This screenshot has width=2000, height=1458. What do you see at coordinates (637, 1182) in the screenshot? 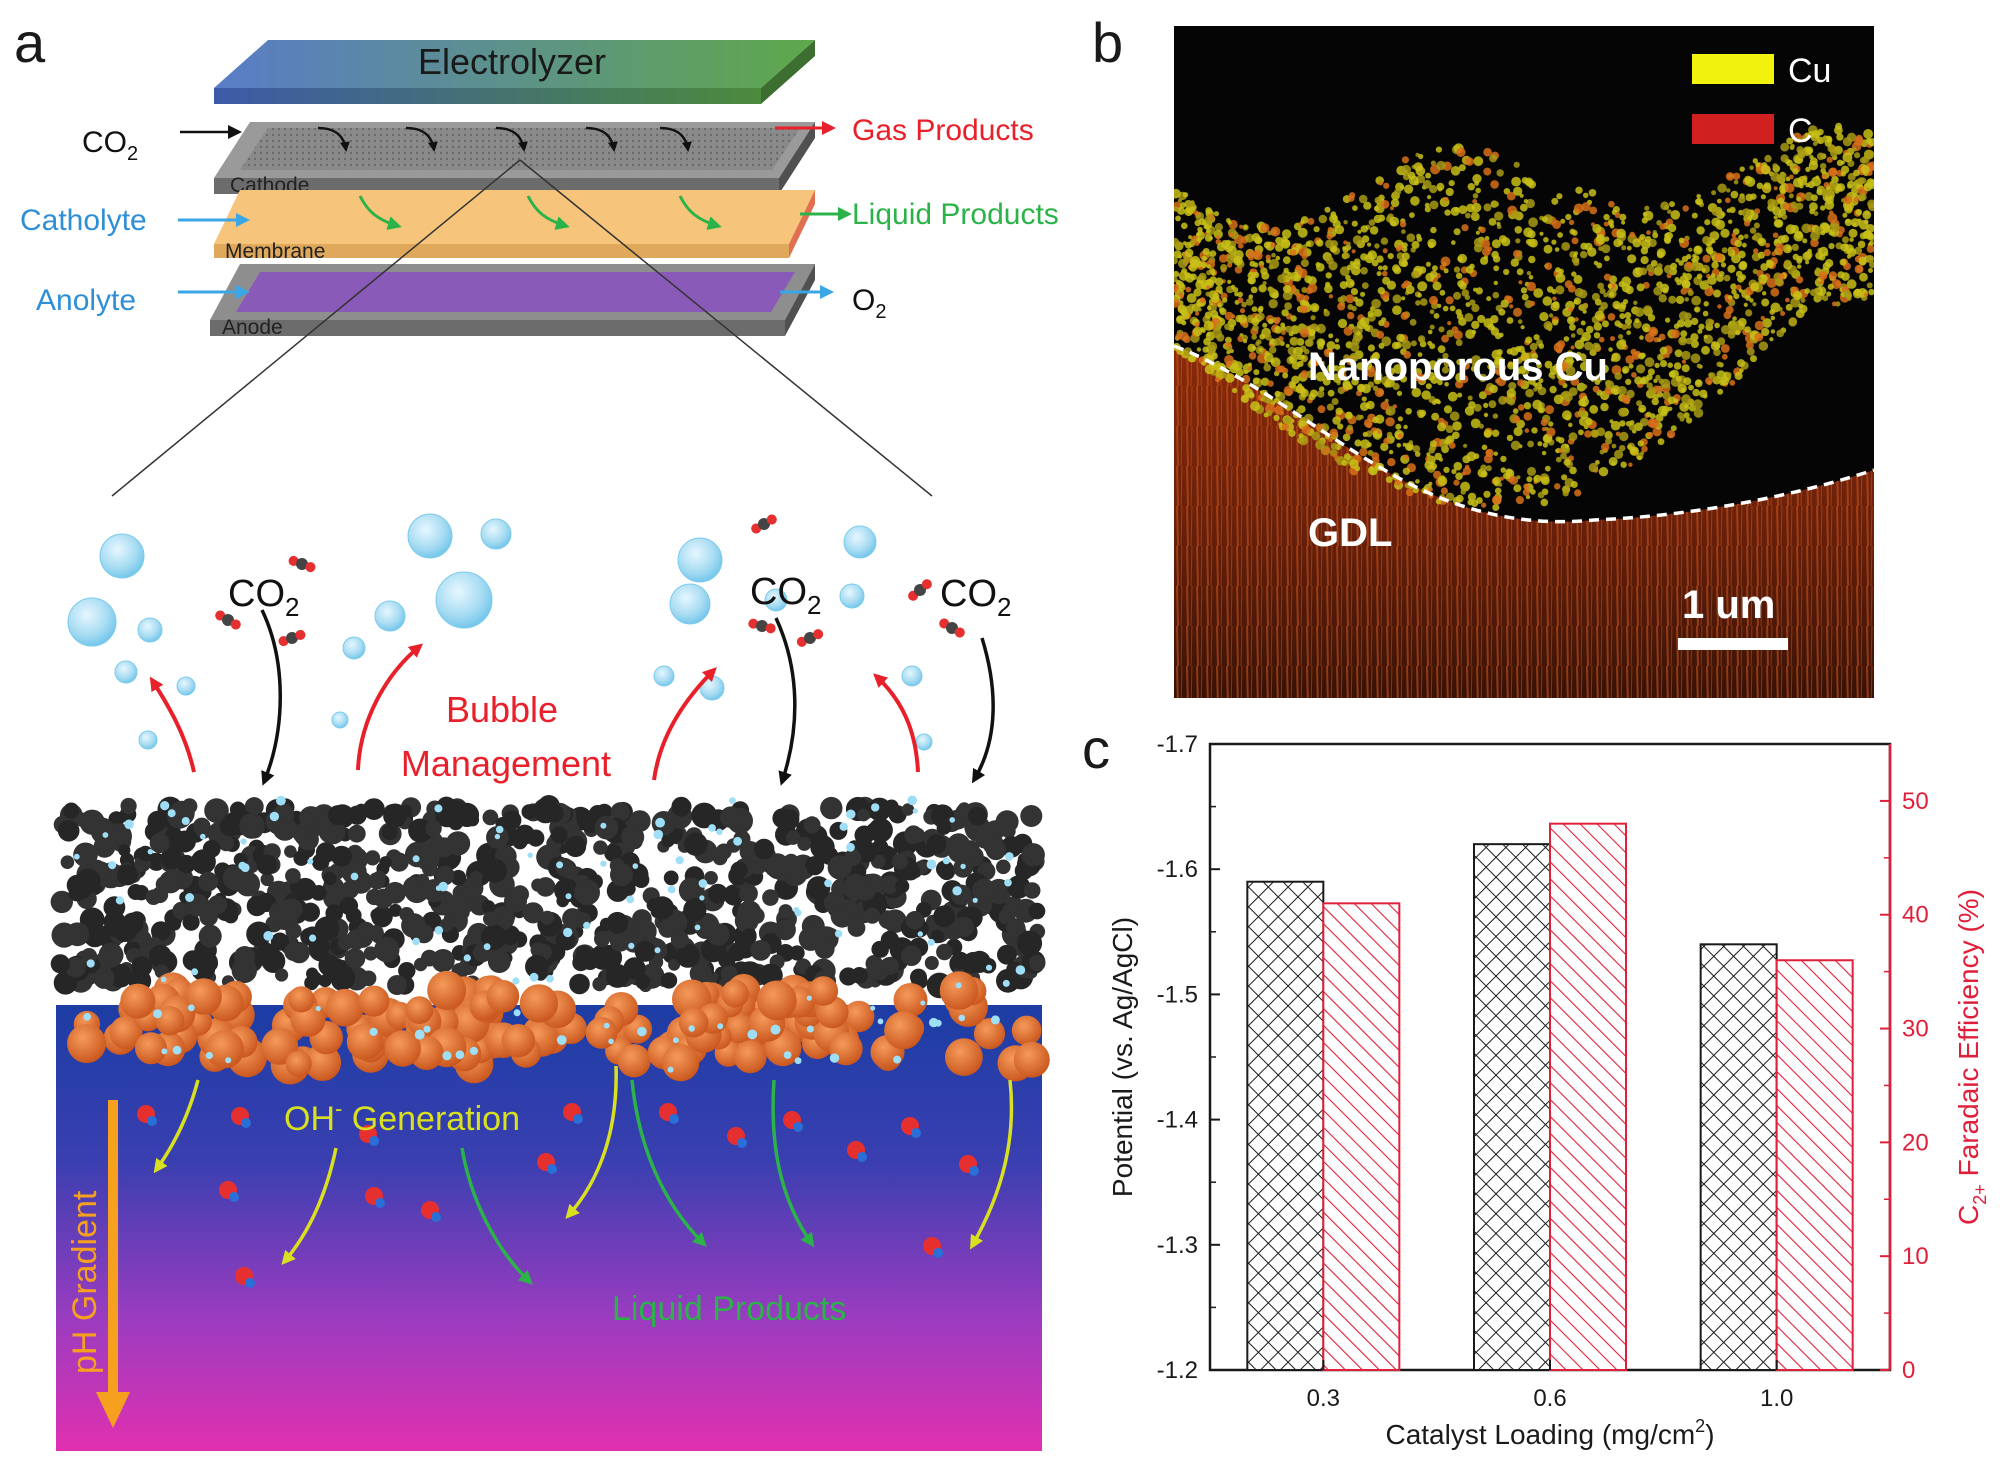
I see `liquid-green-arrows` at bounding box center [637, 1182].